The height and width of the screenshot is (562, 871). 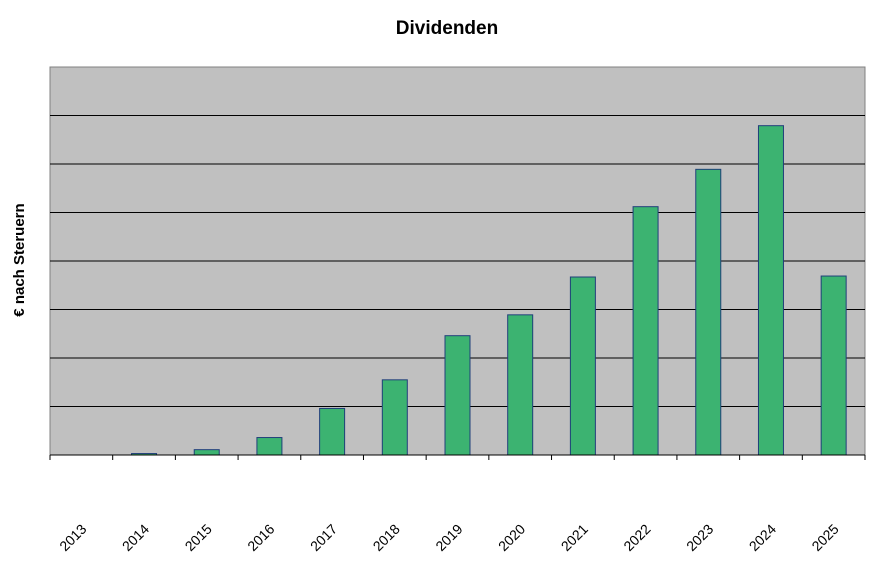 I want to click on x-tick-label: 2022, so click(x=636, y=537).